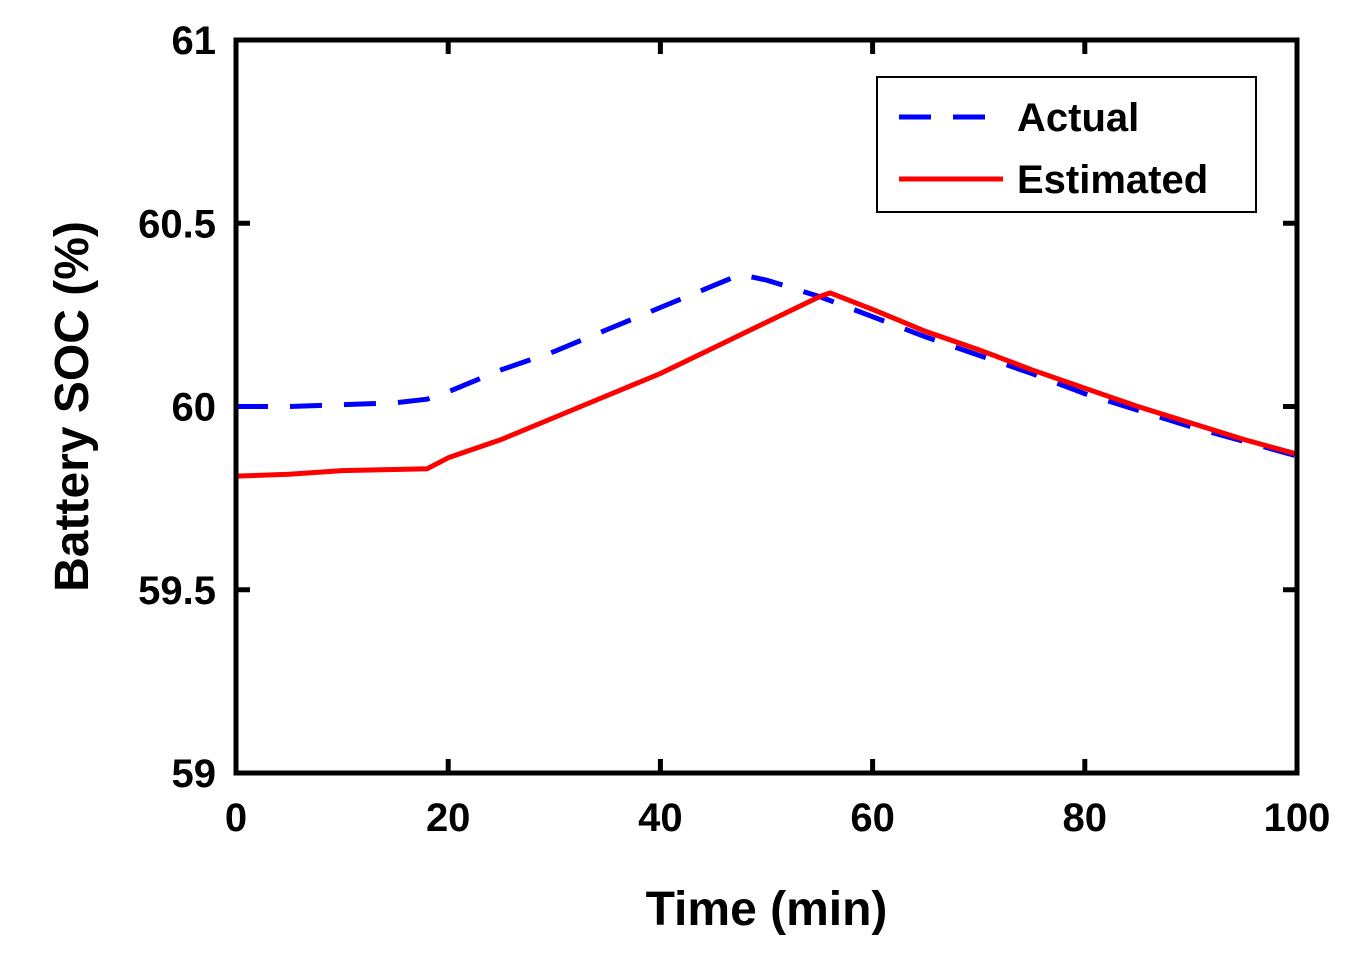 The width and height of the screenshot is (1350, 957). Describe the element at coordinates (194, 408) in the screenshot. I see `y-tick-label-2: 60` at that location.